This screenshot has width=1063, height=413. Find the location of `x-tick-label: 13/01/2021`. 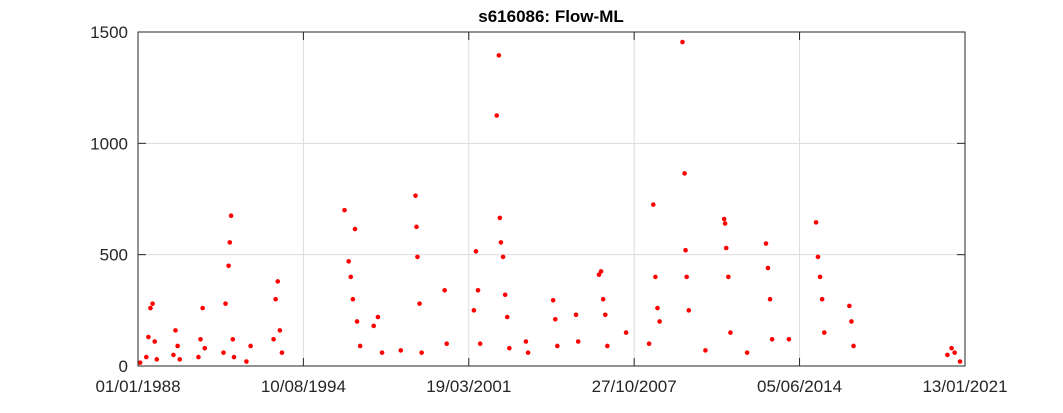

x-tick-label: 13/01/2021 is located at coordinates (964, 386).